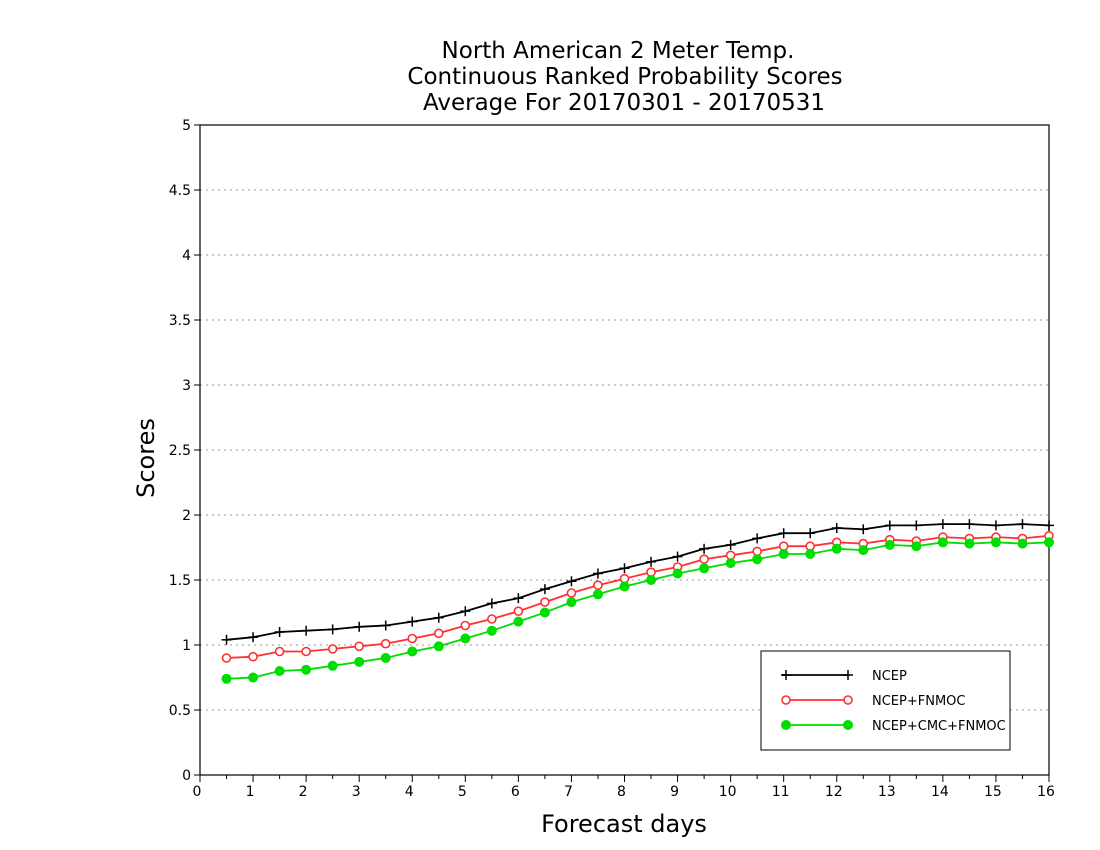 Image resolution: width=1100 pixels, height=850 pixels. I want to click on y-tick-label-7: 3.5, so click(180, 321).